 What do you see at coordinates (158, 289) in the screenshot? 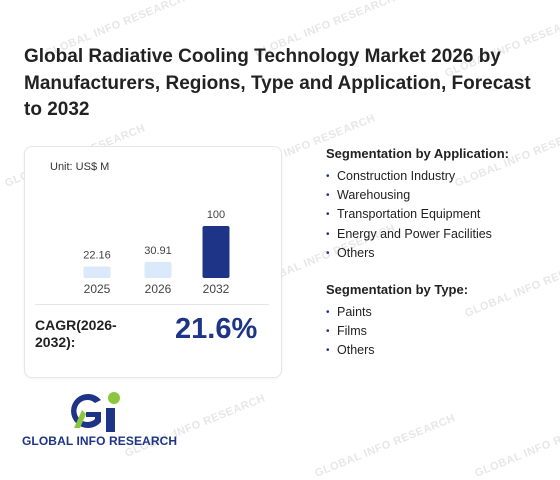
I see `x-tick-label: 2026` at bounding box center [158, 289].